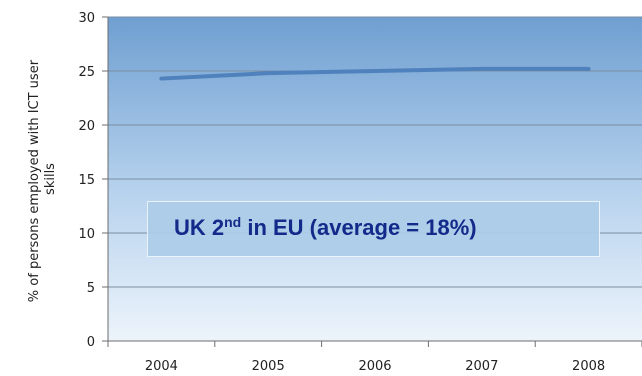 The image size is (642, 376). What do you see at coordinates (86, 180) in the screenshot?
I see `y-tick-label: 15` at bounding box center [86, 180].